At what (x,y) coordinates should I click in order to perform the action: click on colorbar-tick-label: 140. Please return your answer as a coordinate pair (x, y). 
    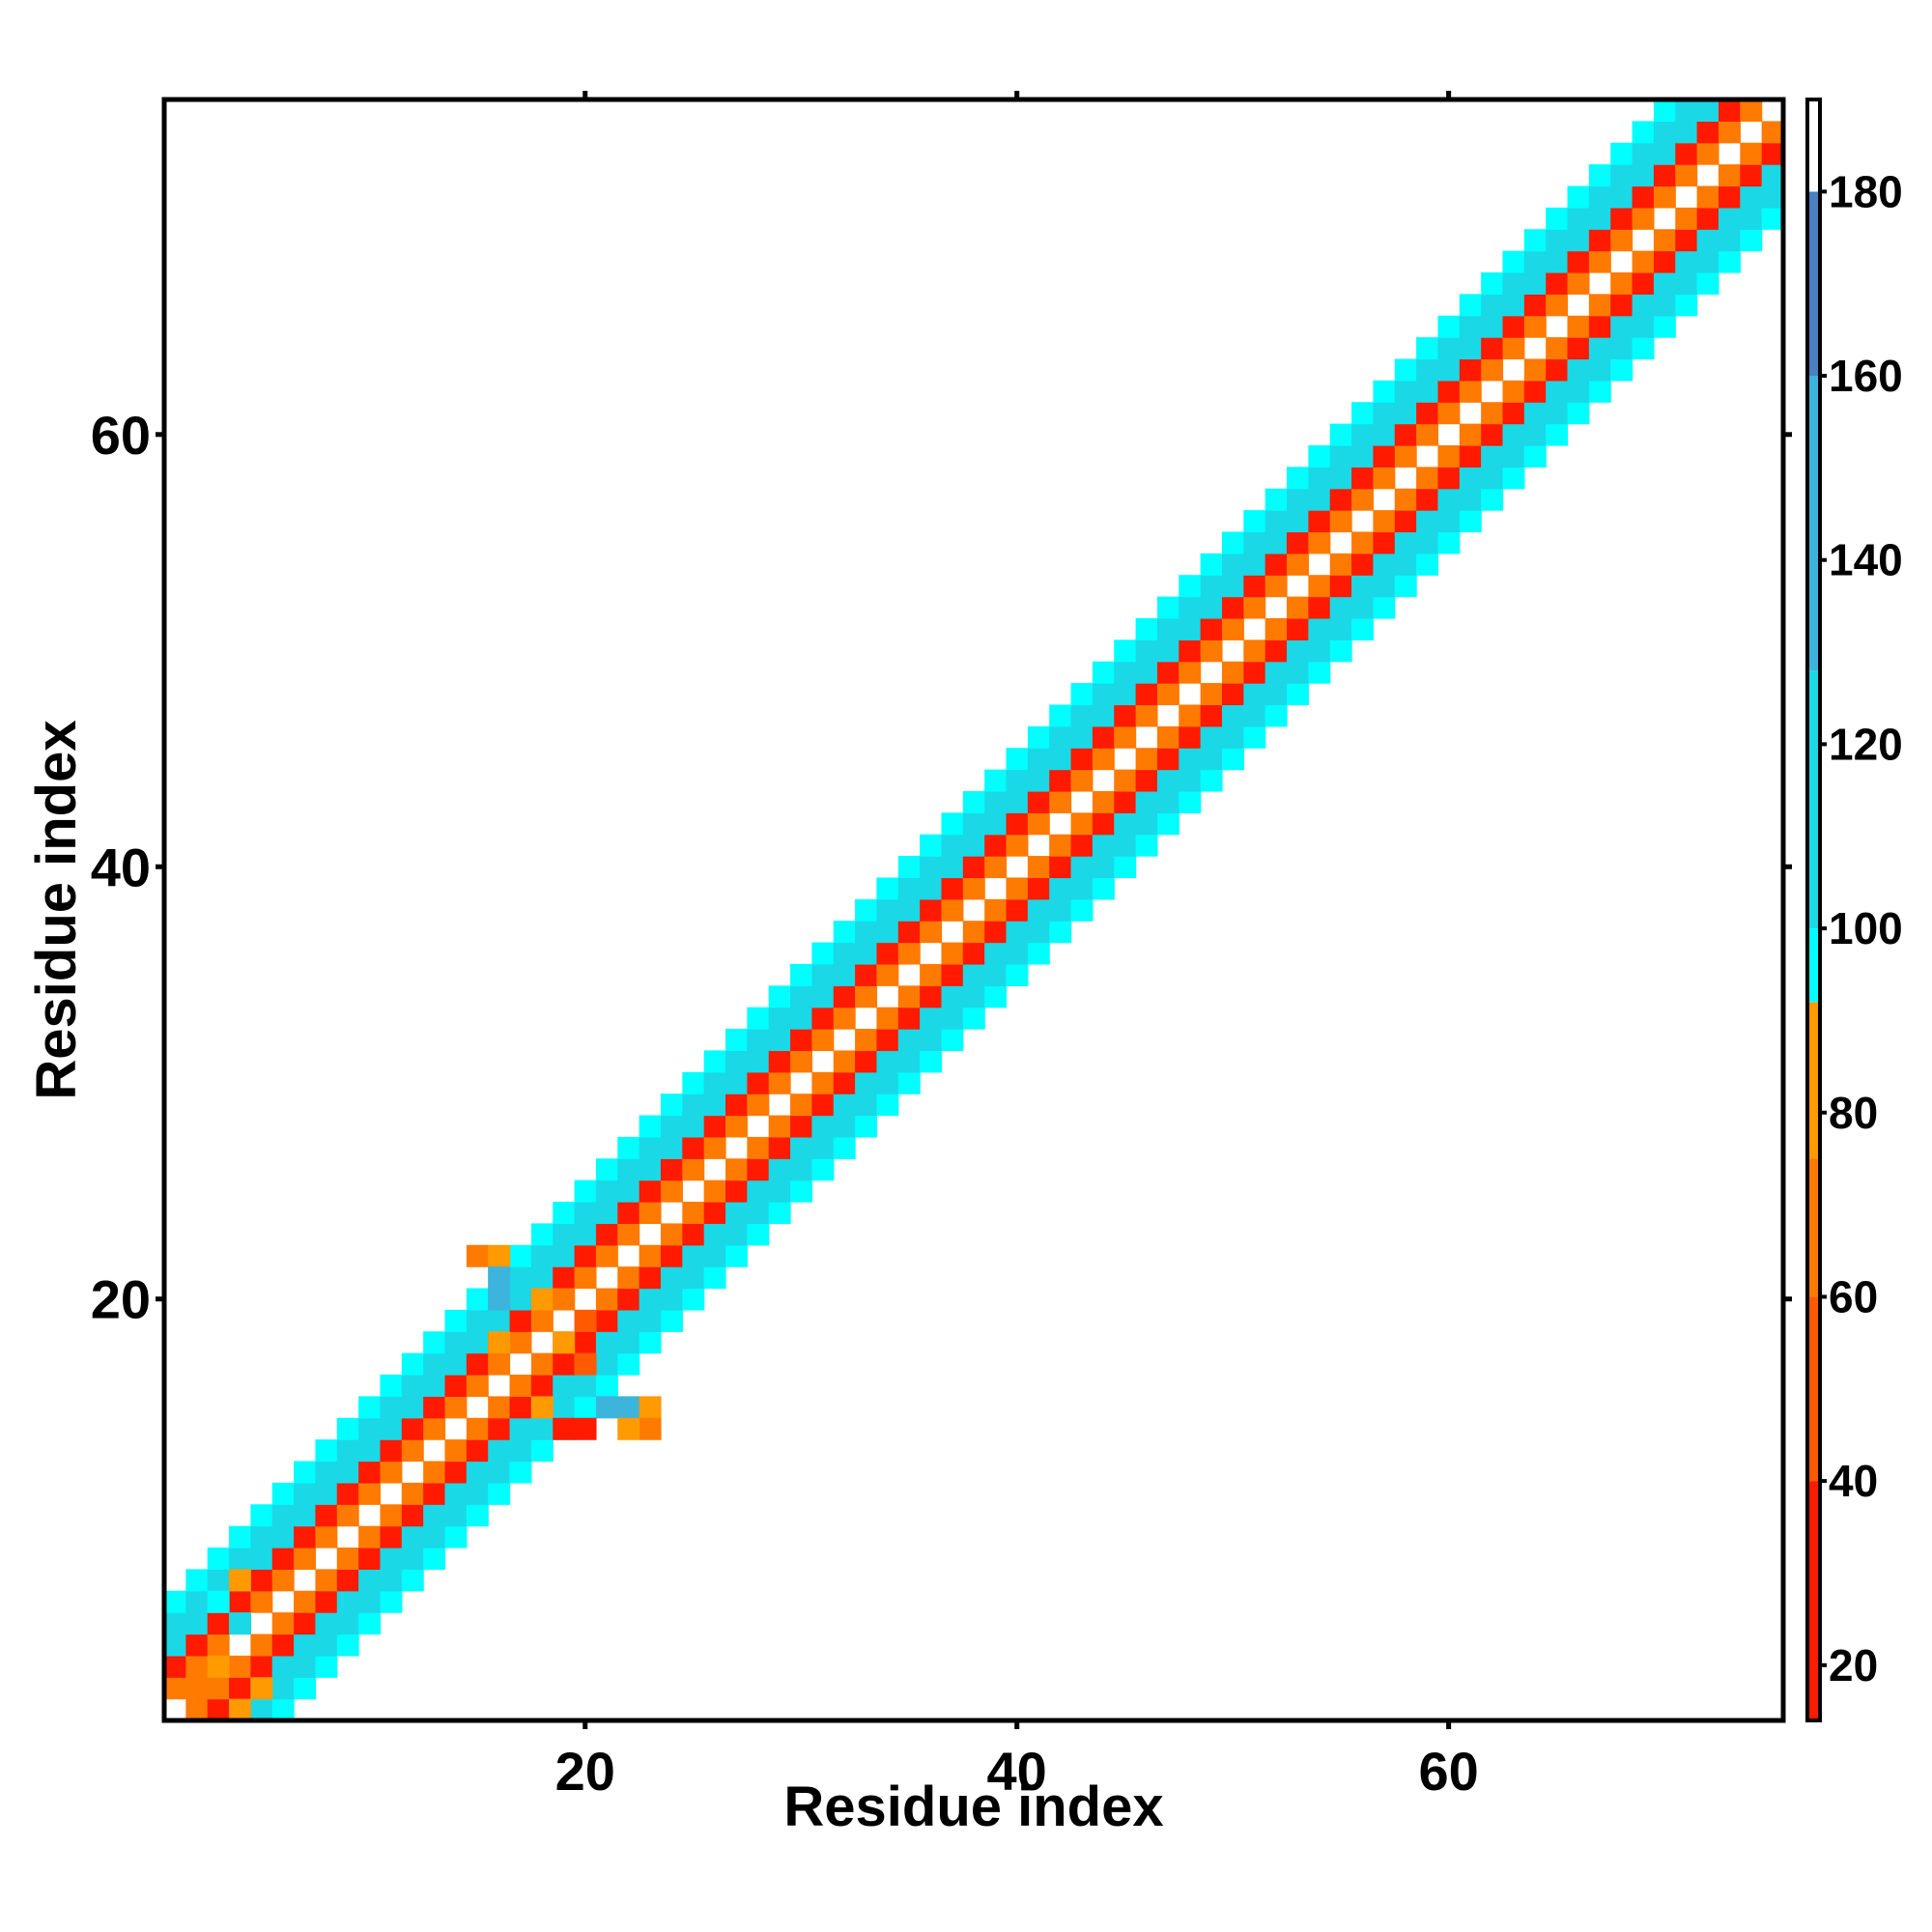
    Looking at the image, I should click on (1866, 560).